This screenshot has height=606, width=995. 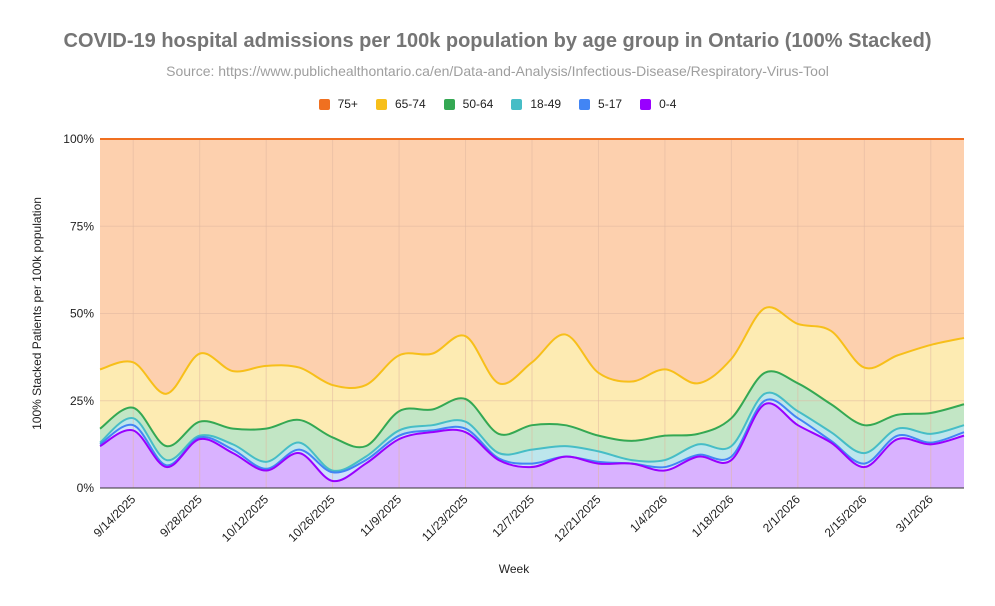 I want to click on y-tick-label: 0%, so click(x=86, y=488).